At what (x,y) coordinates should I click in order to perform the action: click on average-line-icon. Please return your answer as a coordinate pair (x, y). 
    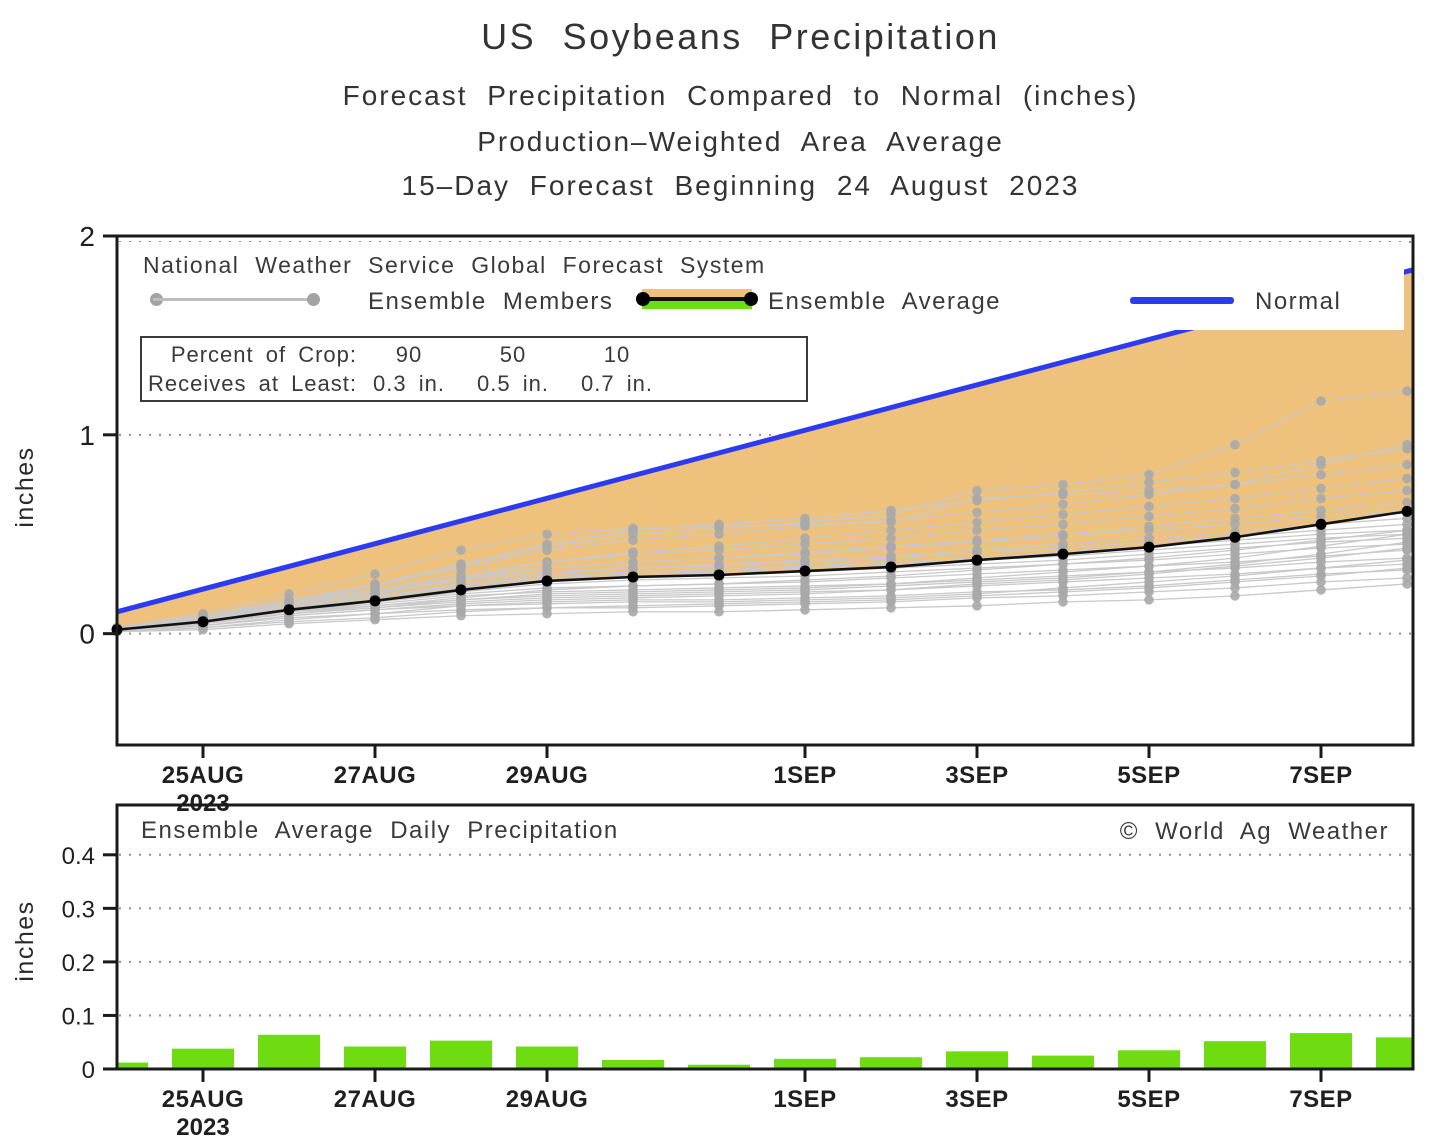
    Looking at the image, I should click on (697, 299).